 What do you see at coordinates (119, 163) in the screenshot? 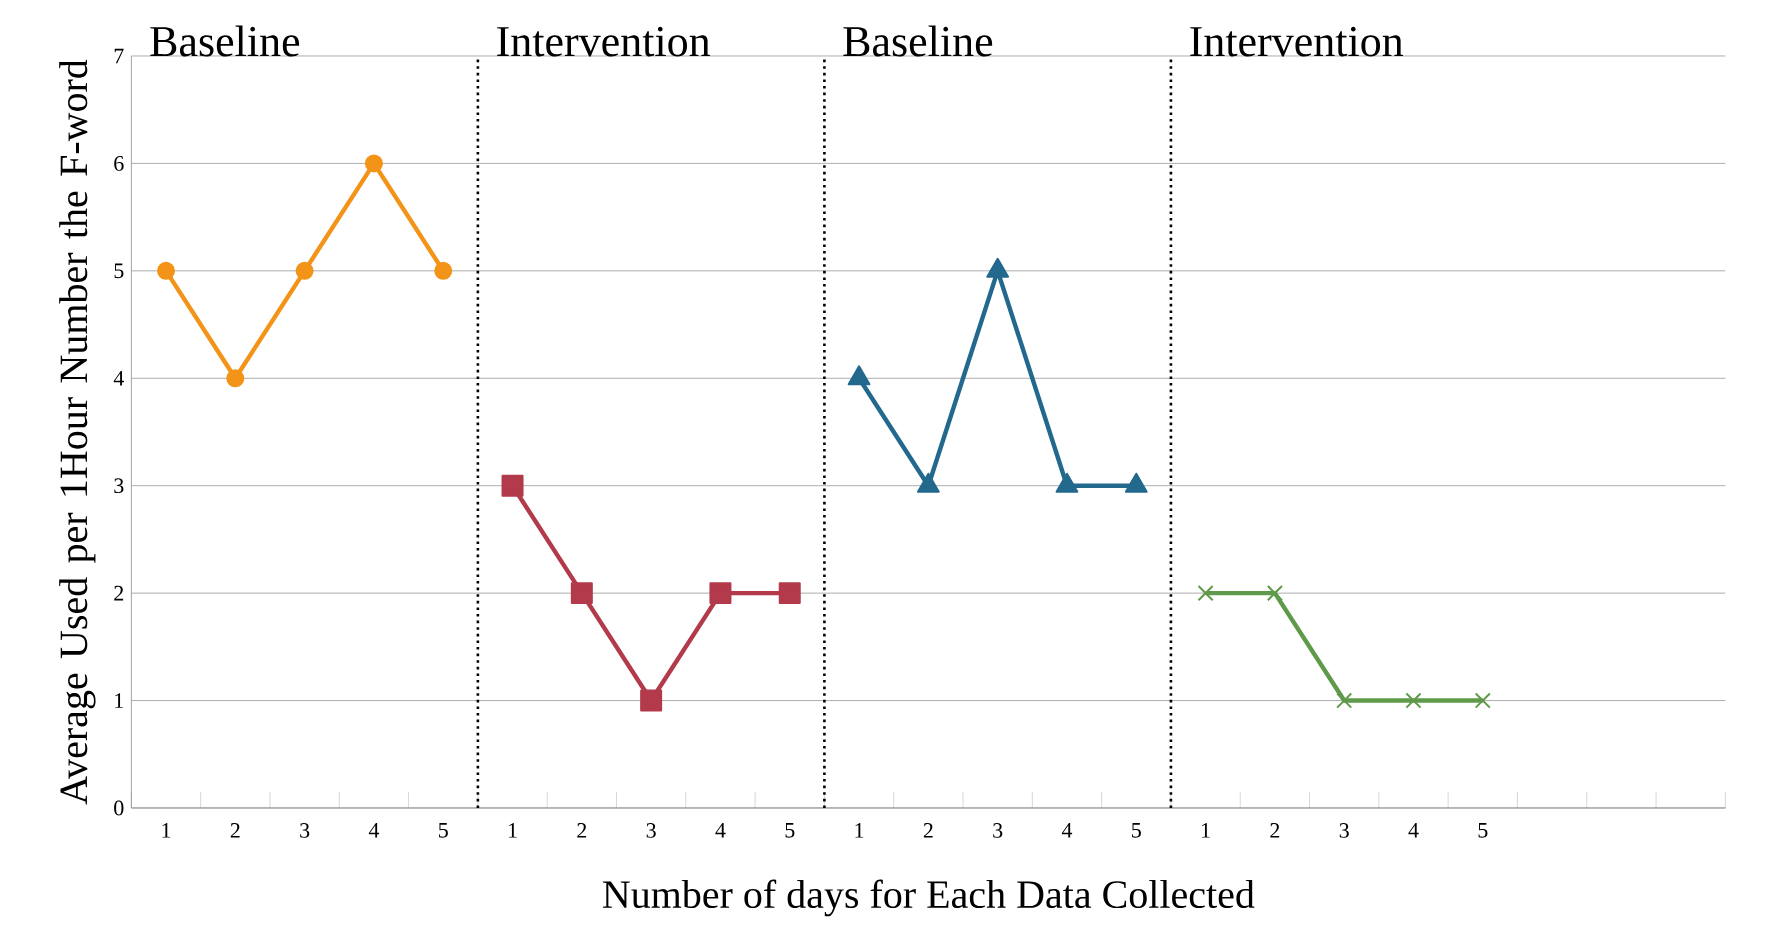
I see `y-tick-label: 6` at bounding box center [119, 163].